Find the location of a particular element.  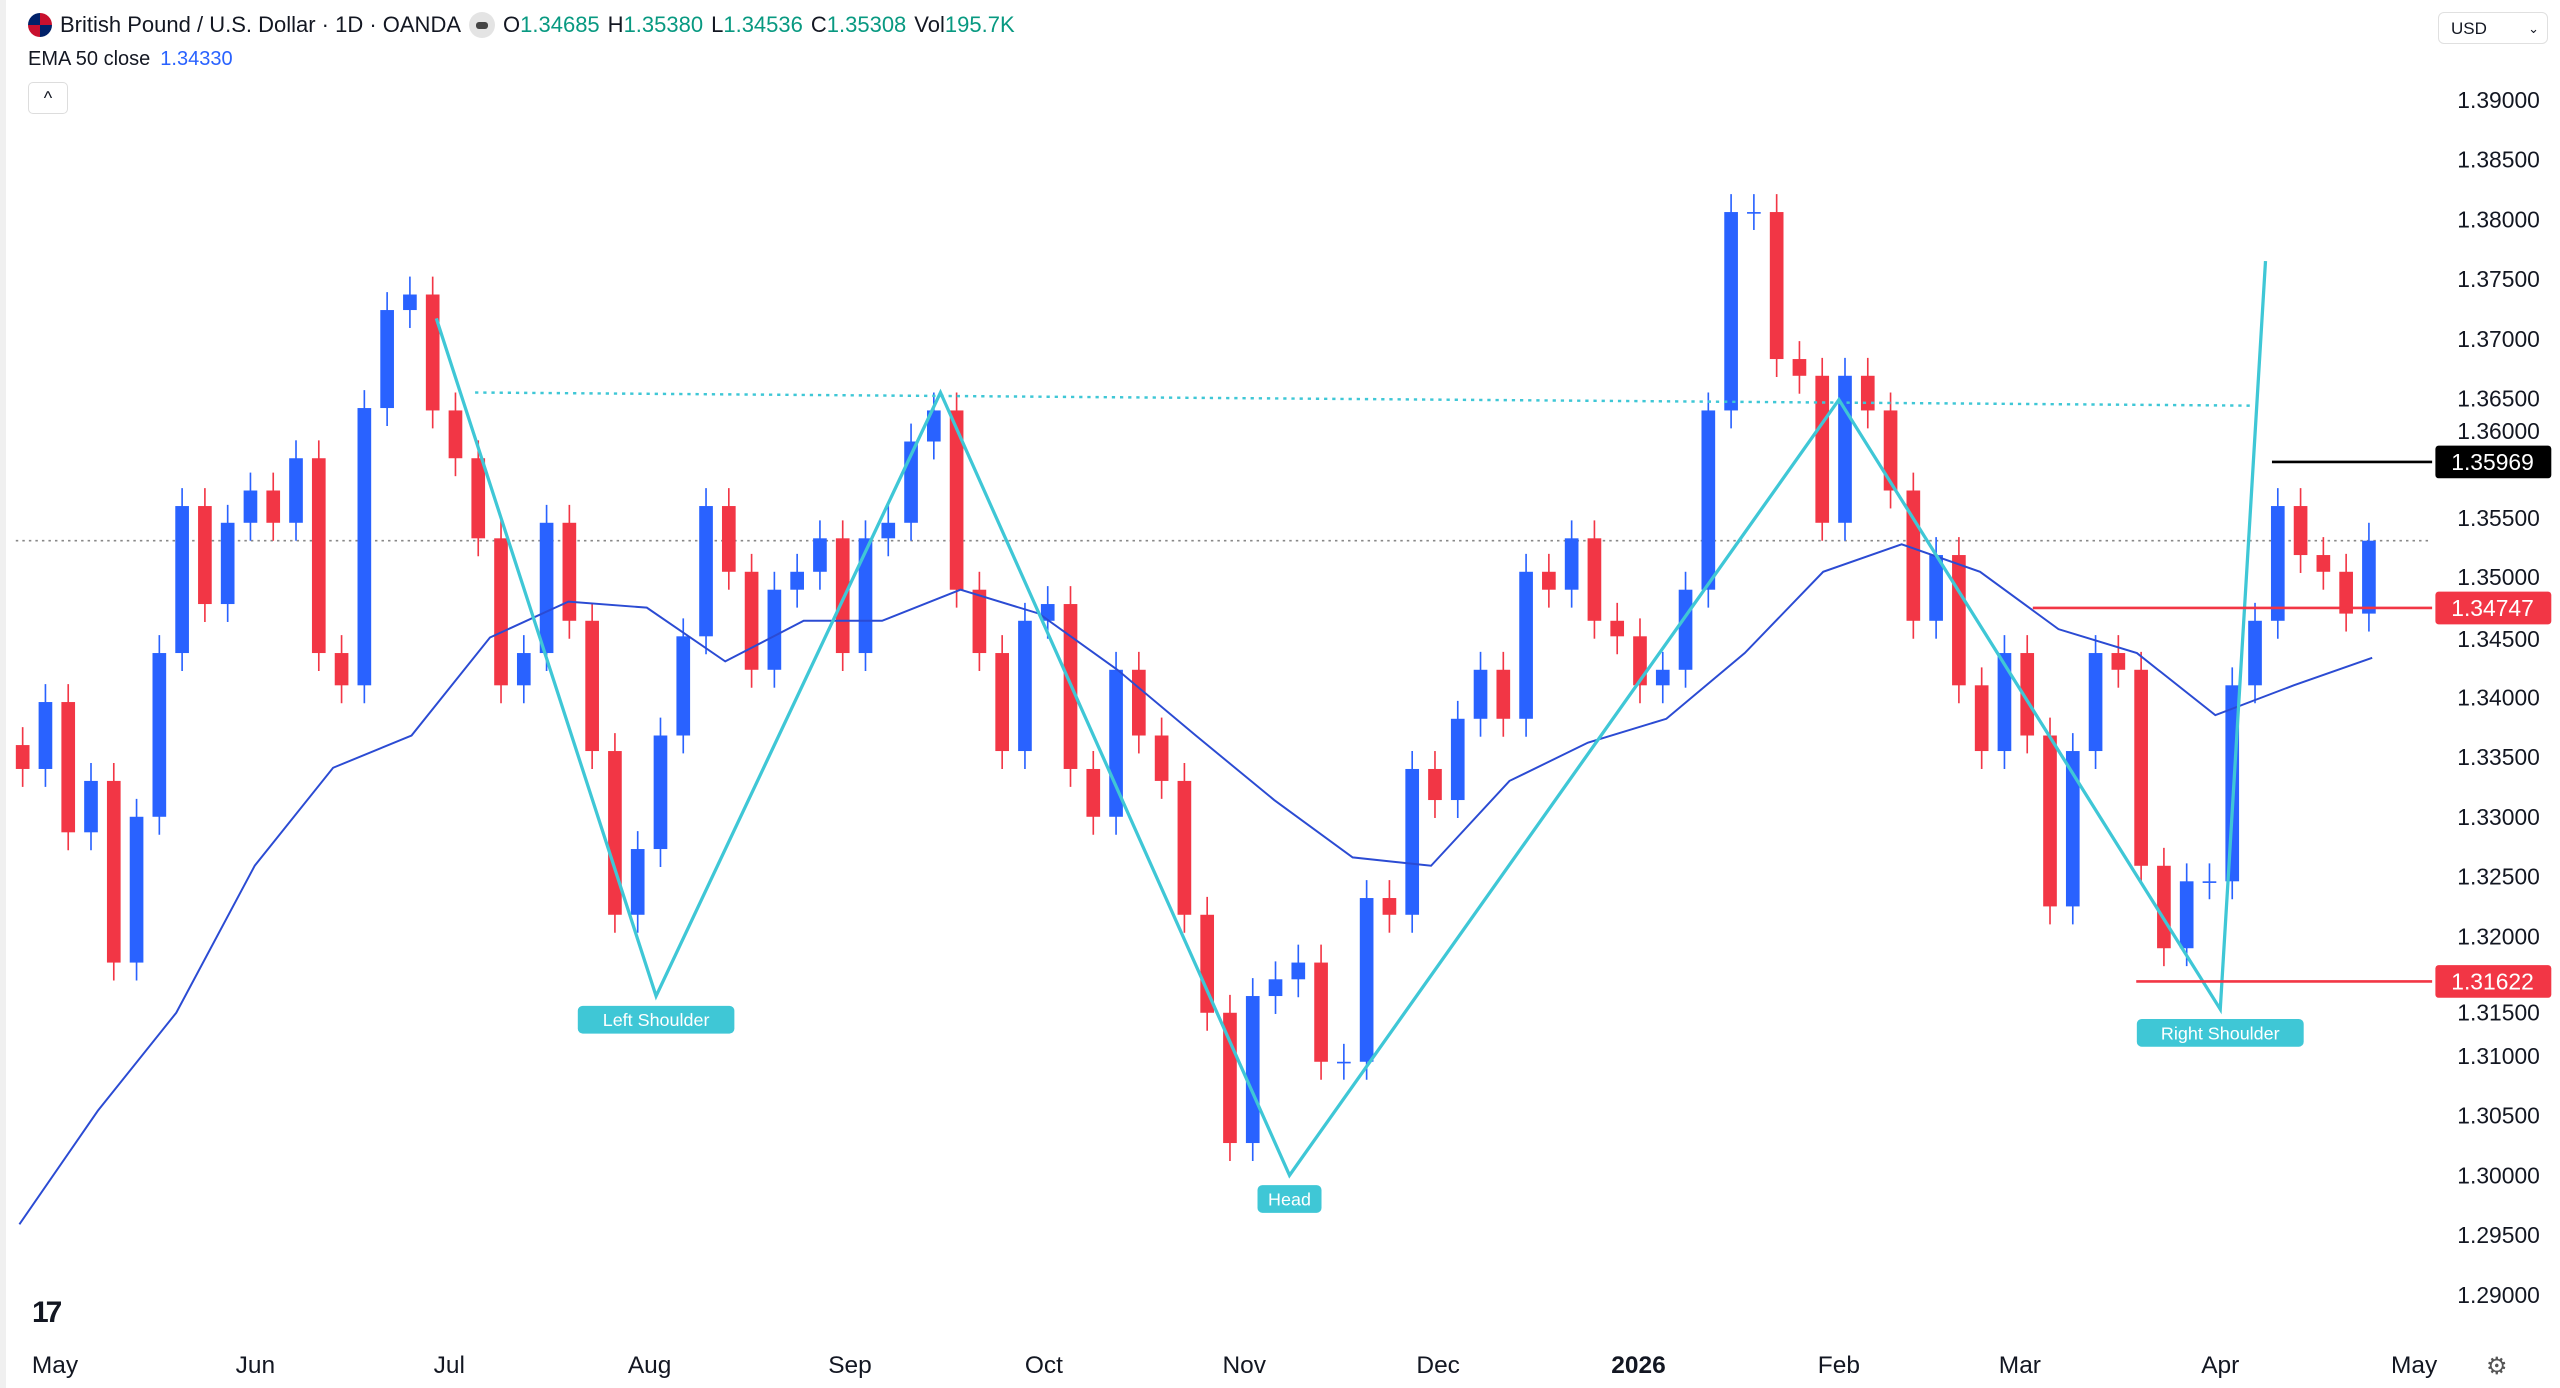

x-tick-label: Jun is located at coordinates (255, 1365).